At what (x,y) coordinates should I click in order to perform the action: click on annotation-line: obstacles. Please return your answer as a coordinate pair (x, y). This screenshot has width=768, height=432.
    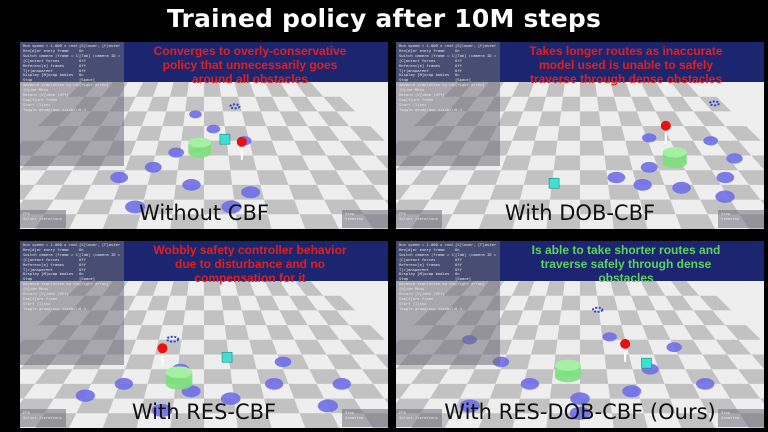
    Looking at the image, I should click on (626, 278).